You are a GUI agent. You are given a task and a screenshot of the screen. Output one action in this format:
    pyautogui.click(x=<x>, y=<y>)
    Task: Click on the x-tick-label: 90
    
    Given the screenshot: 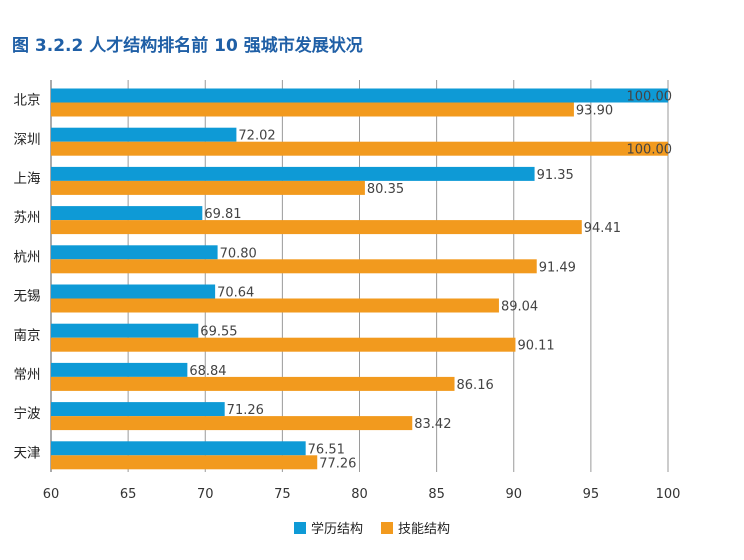 What is the action you would take?
    pyautogui.click(x=513, y=494)
    